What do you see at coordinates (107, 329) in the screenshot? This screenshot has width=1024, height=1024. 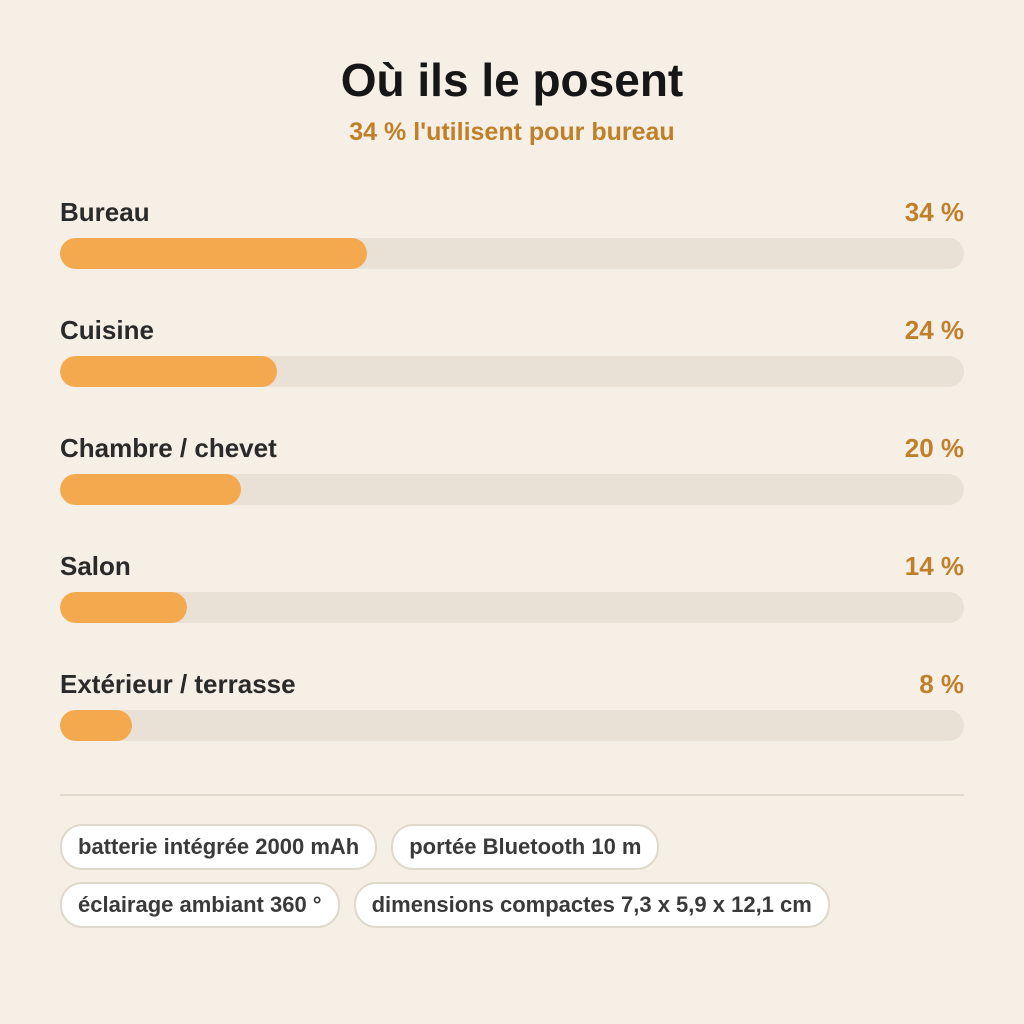 I see `bar-label: Cuisine` at bounding box center [107, 329].